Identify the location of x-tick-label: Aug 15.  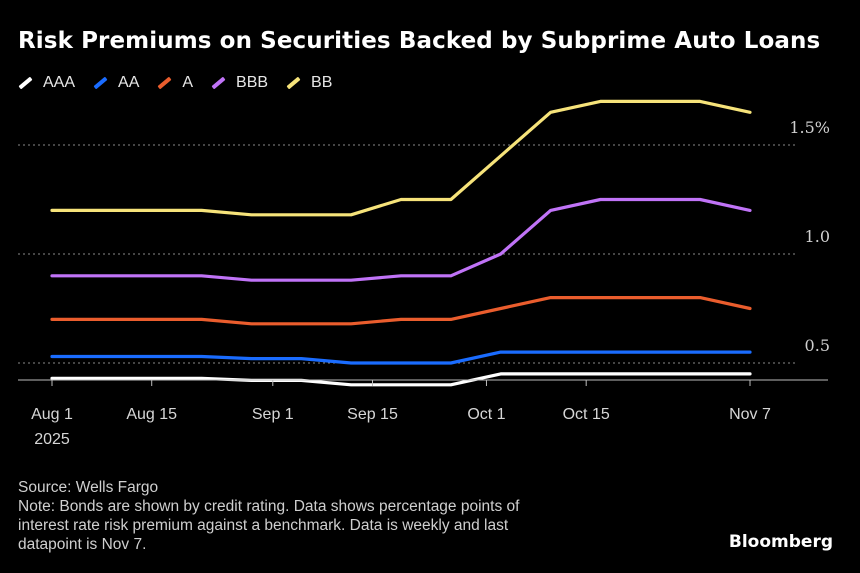
(151, 414).